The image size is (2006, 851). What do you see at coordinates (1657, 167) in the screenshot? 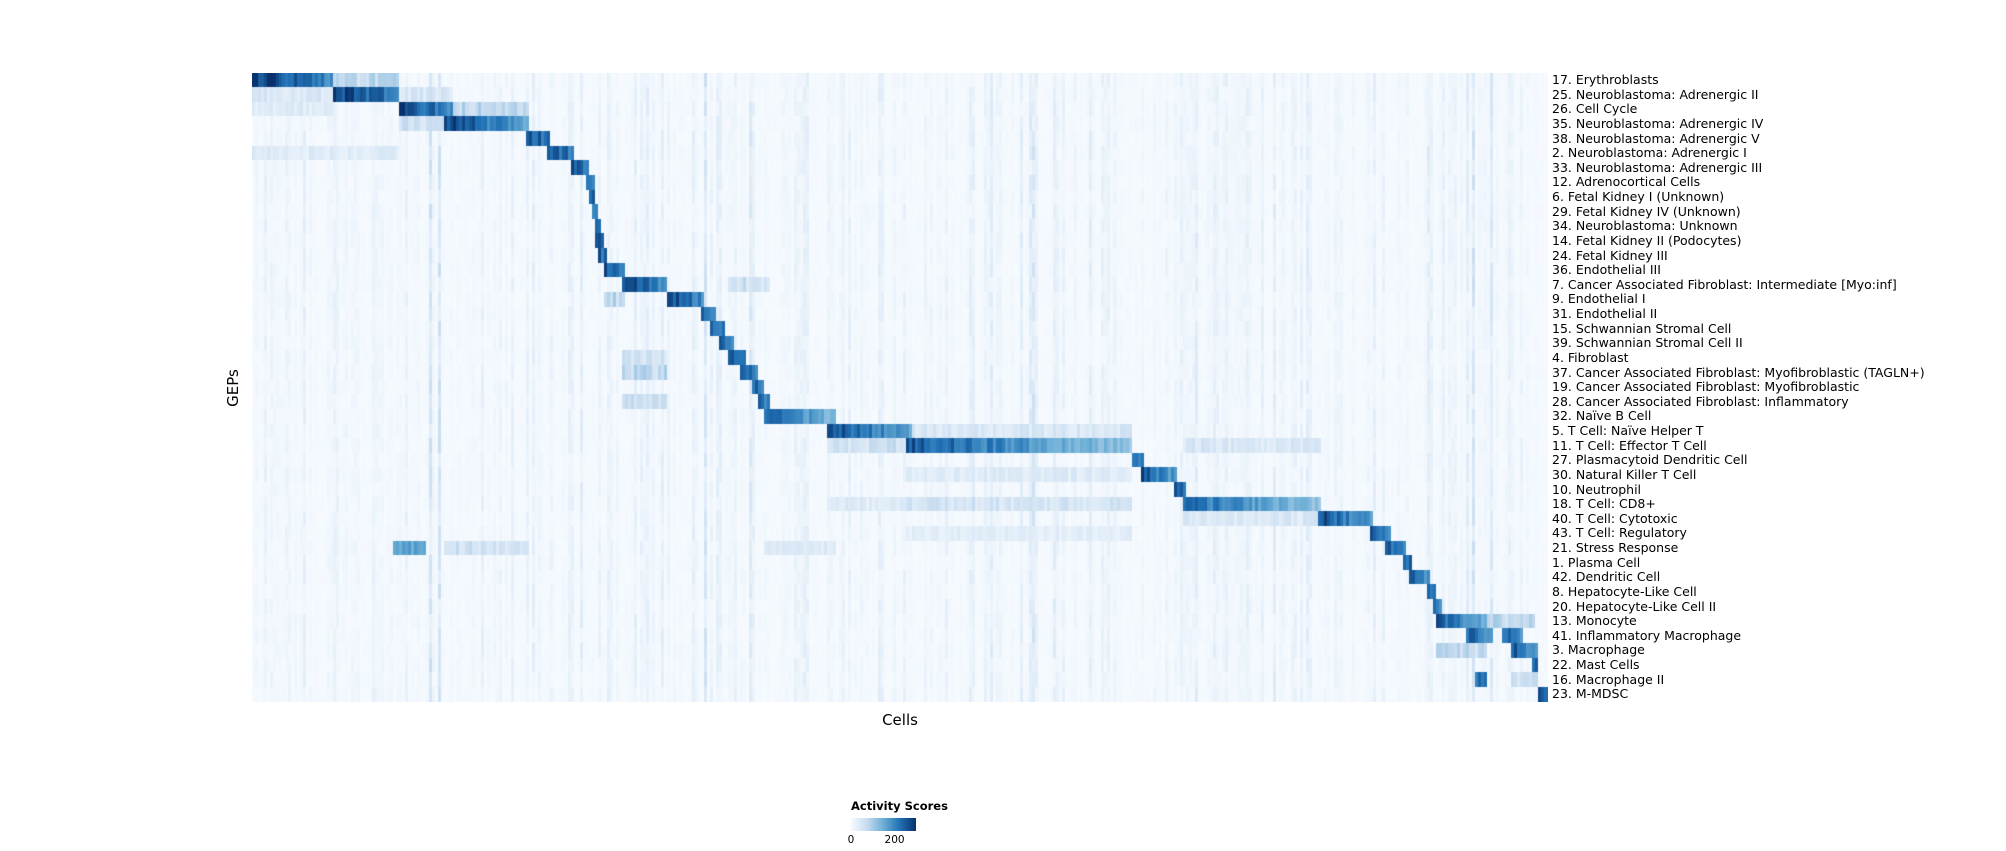
I see `row-label: 33. Neuroblastoma: Adrenergic III` at bounding box center [1657, 167].